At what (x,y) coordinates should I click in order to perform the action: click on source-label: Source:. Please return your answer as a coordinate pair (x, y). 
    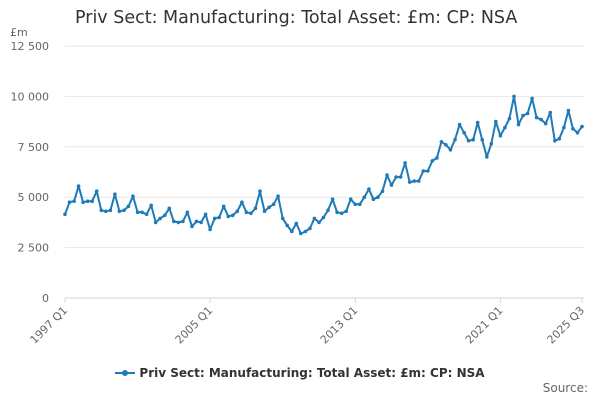
    Looking at the image, I should click on (565, 388).